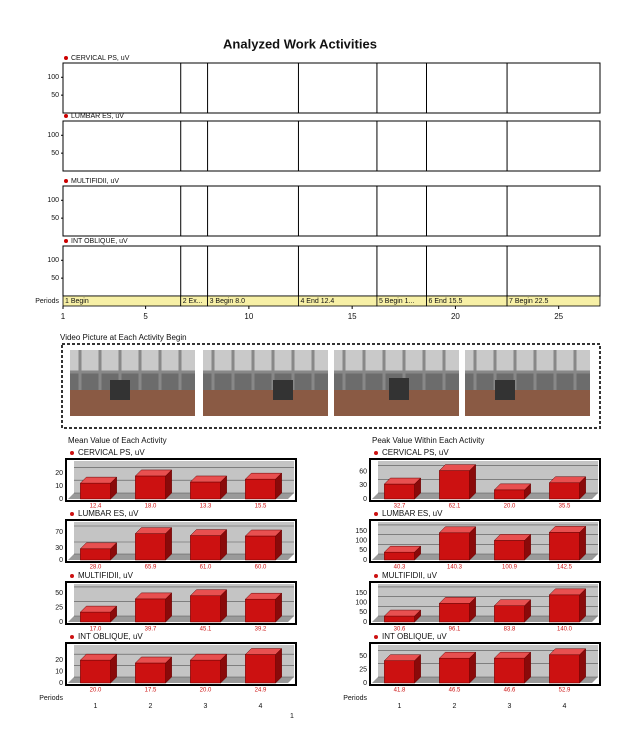  Describe the element at coordinates (111, 452) in the screenshot. I see `chart-title: CERVICAL PS, uV` at that location.